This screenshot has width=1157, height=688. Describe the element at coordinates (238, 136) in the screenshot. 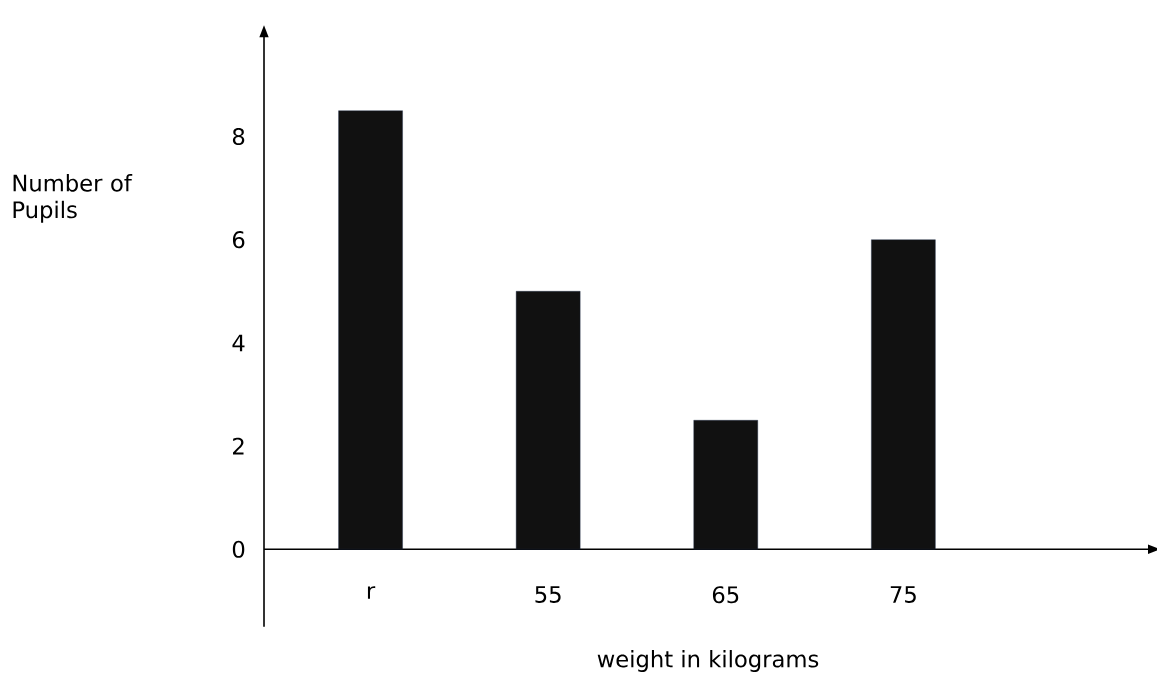

I see `y-tick-label: 8` at that location.